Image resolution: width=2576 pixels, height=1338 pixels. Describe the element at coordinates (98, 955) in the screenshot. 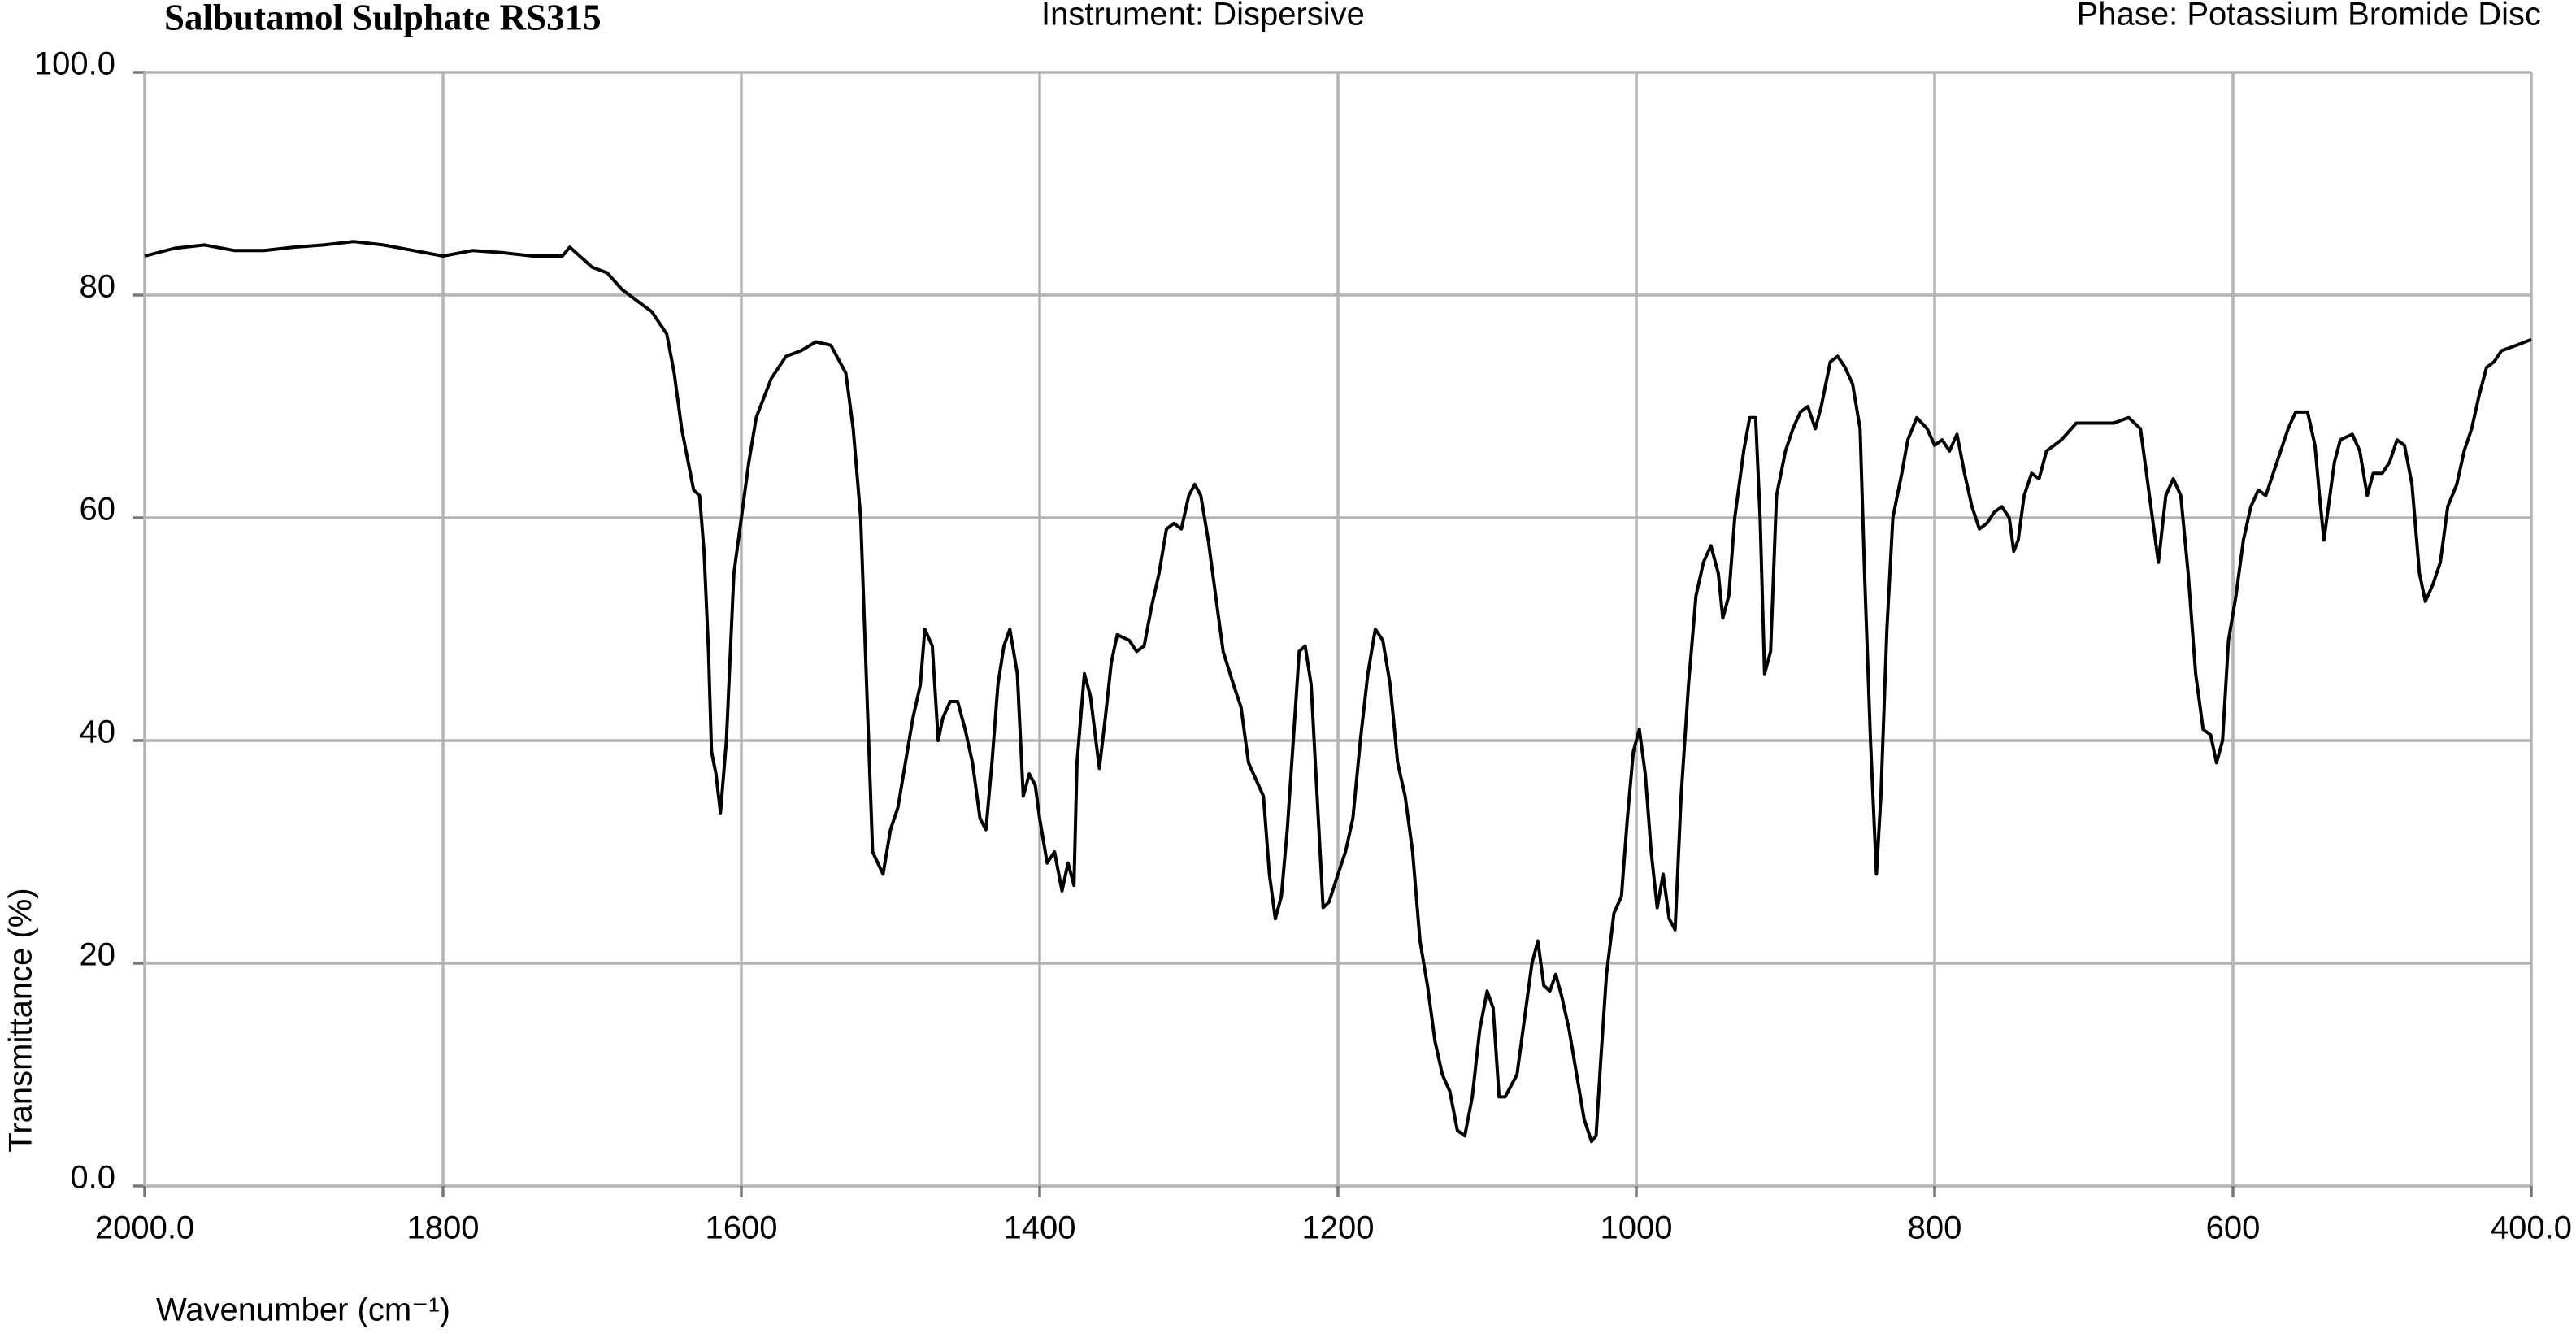

I see `y-tick-label: 20` at that location.